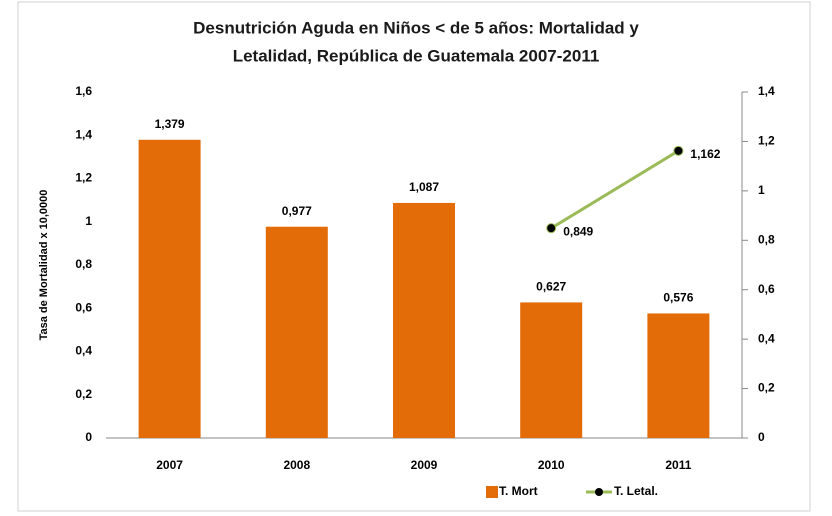 Image resolution: width=832 pixels, height=516 pixels. I want to click on y2-tick-label: 0, so click(761, 437).